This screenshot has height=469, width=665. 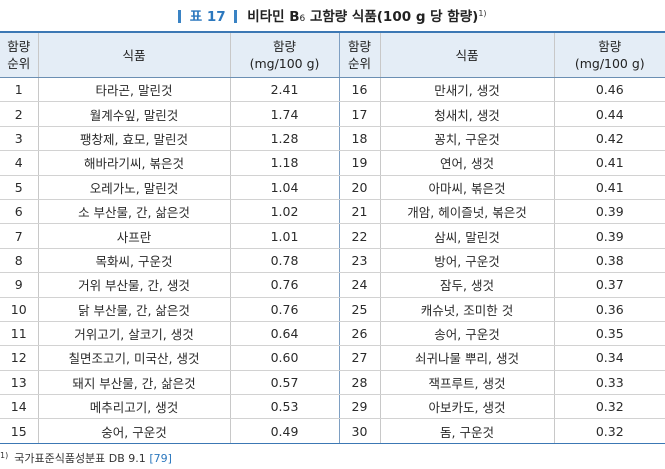 I want to click on amount-cell: 0.46, so click(x=609, y=90).